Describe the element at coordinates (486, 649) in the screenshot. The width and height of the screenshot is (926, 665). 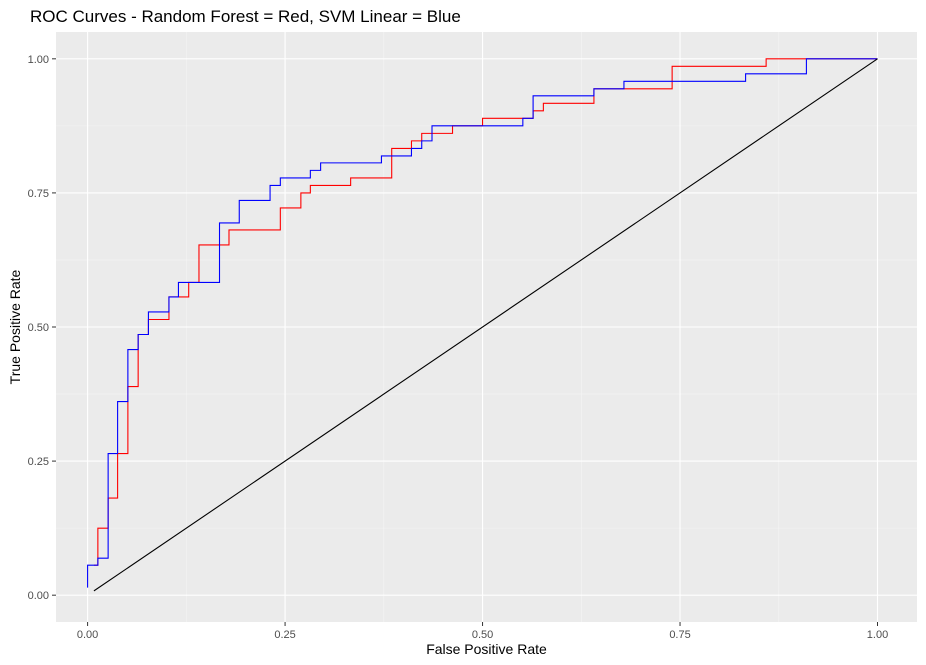
I see `x-axis-title: False Positive Rate` at that location.